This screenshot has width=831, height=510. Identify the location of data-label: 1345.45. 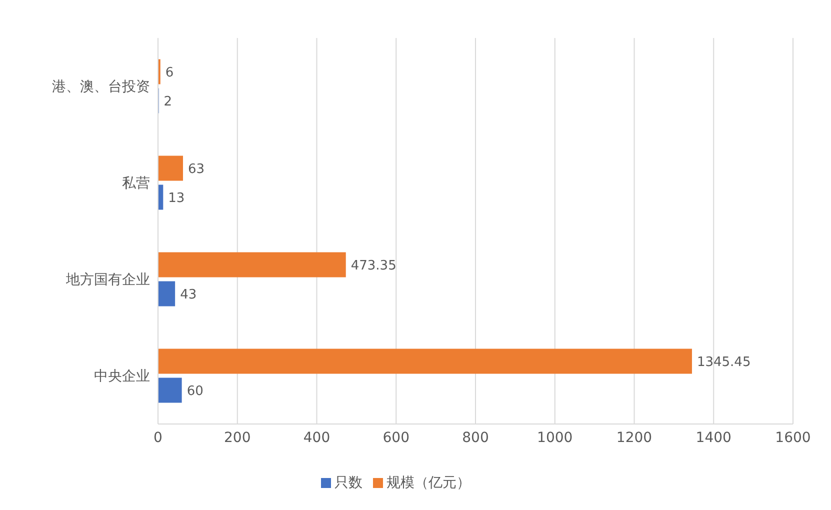
(723, 362).